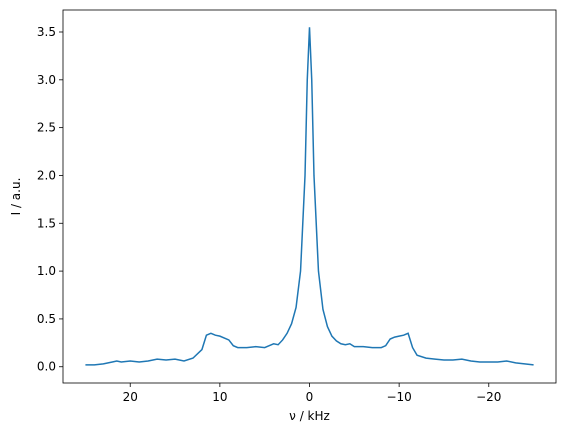 The image size is (567, 434). What do you see at coordinates (309, 416) in the screenshot?
I see `x-axis-label: ν / kHz` at bounding box center [309, 416].